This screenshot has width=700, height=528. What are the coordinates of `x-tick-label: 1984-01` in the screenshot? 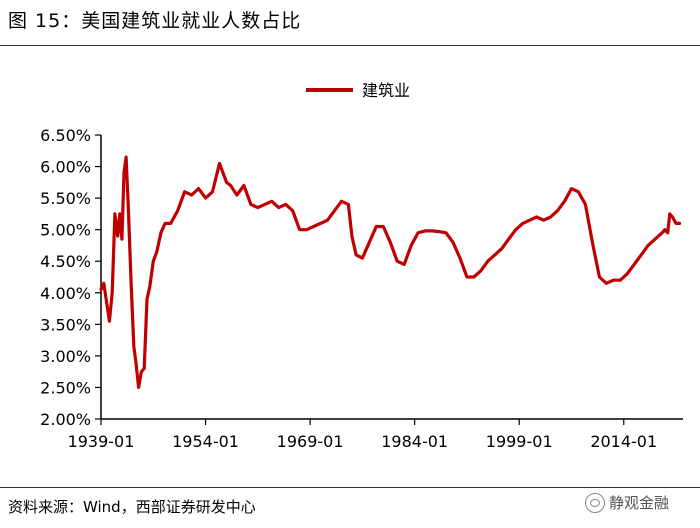 It's located at (414, 441).